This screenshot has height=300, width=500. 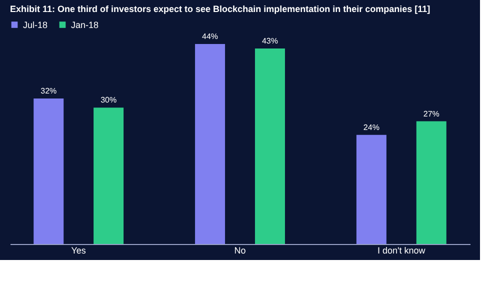 I want to click on x-tick-label: I don't know, so click(x=402, y=251).